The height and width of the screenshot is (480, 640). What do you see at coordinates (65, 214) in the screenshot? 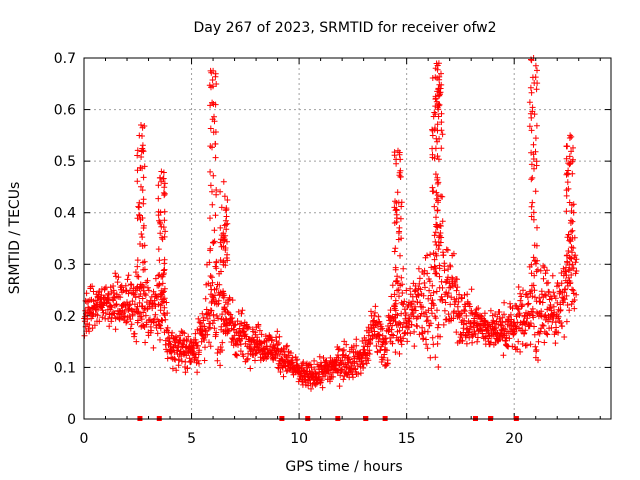
I see `y-tick-label: 0.4` at bounding box center [65, 214].